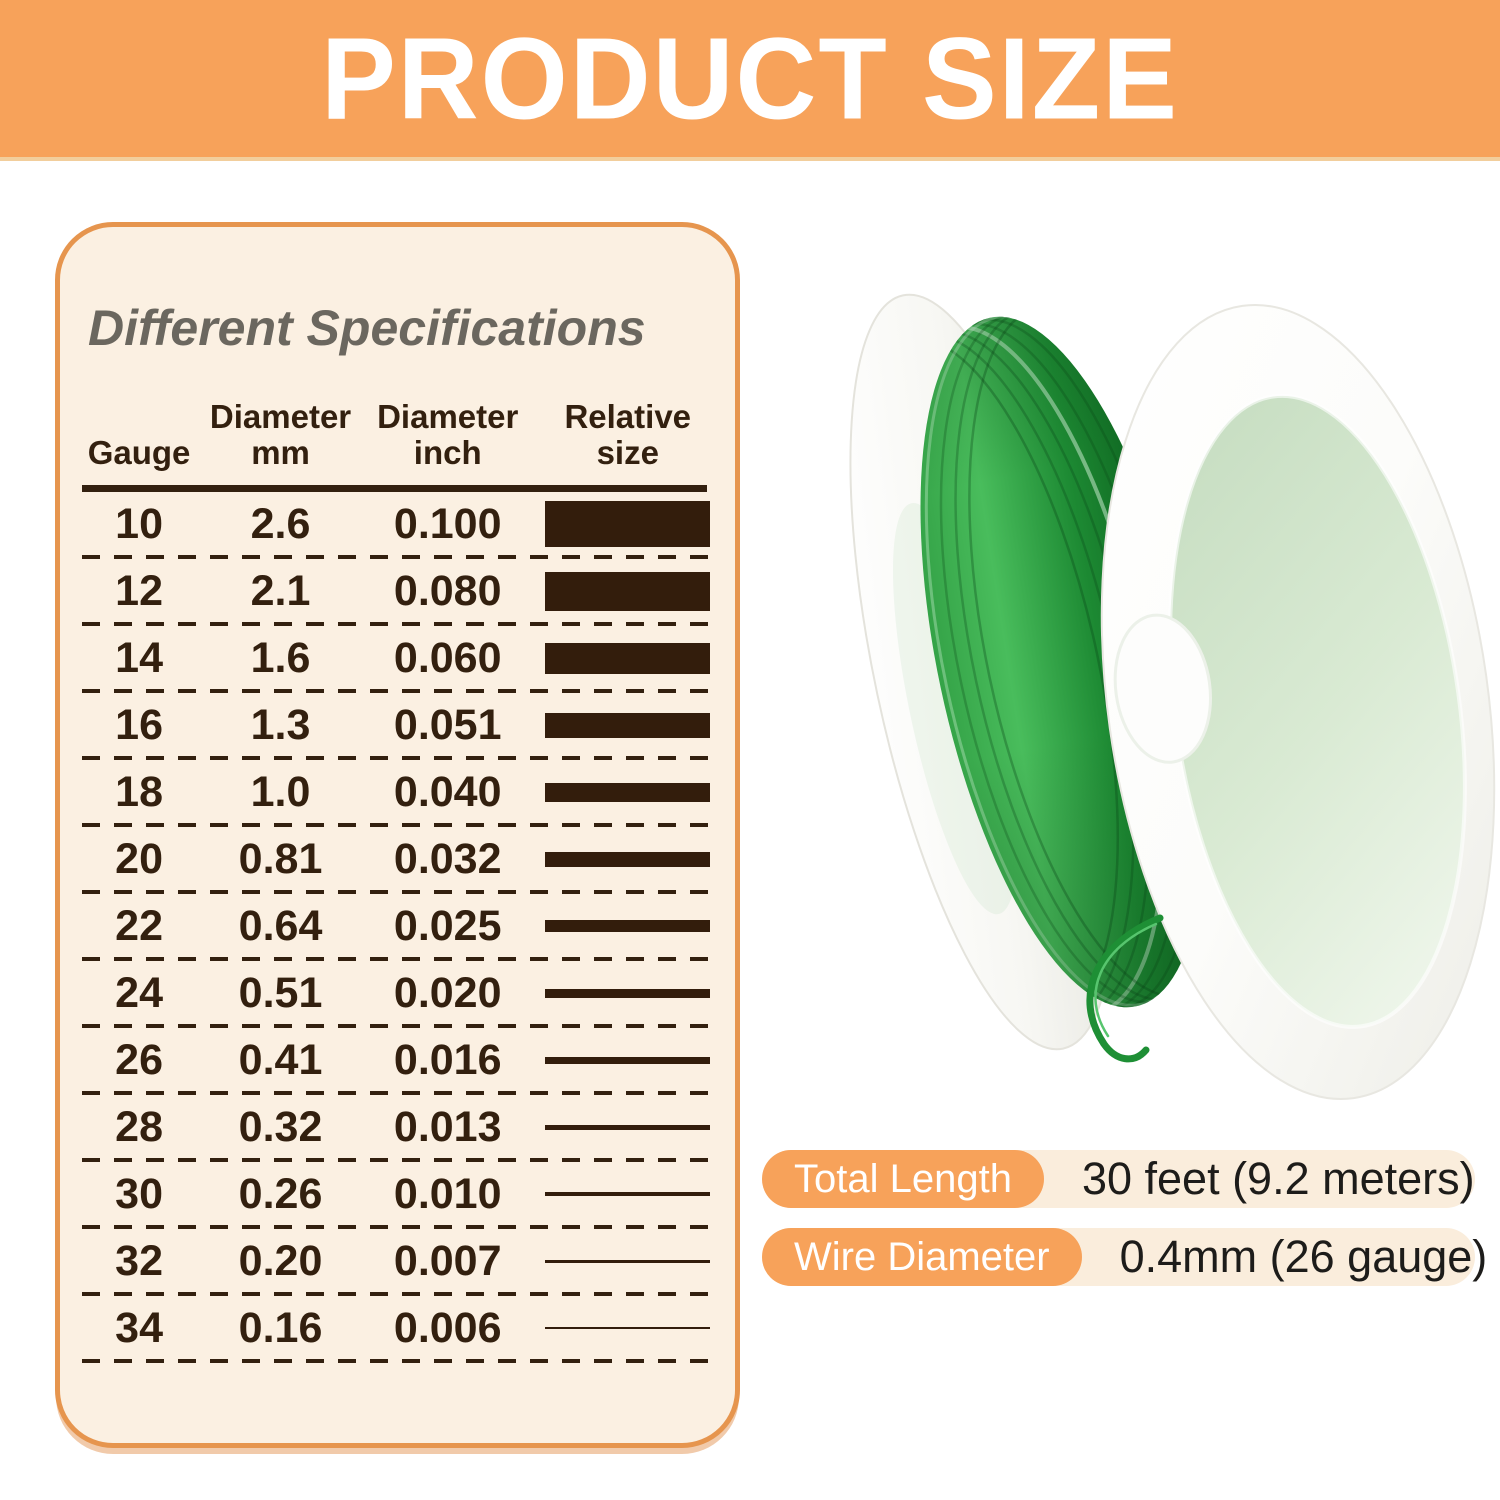 The width and height of the screenshot is (1500, 1500). Describe the element at coordinates (139, 791) in the screenshot. I see `gauge-cell: 18` at that location.